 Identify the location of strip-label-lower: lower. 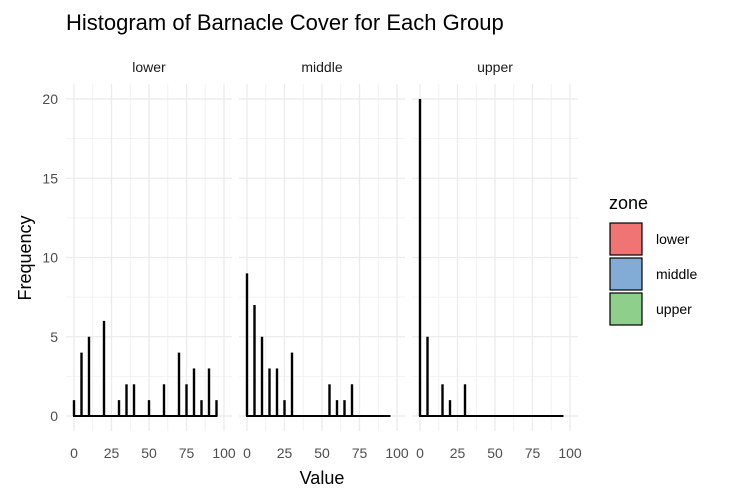
(149, 67).